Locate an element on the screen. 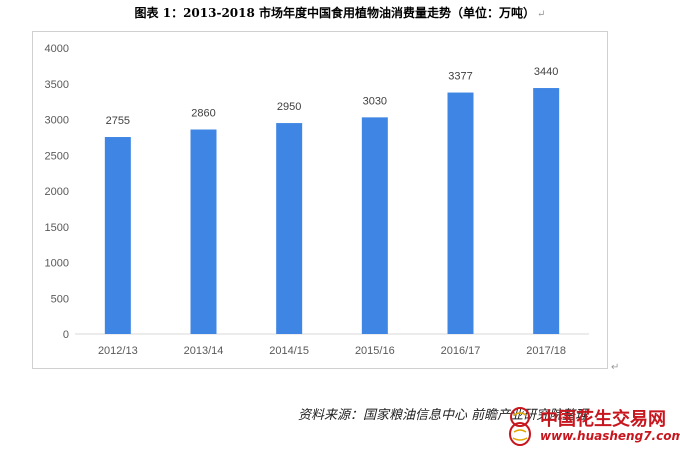 This screenshot has height=452, width=680. y-tick-label: 0 is located at coordinates (66, 335).